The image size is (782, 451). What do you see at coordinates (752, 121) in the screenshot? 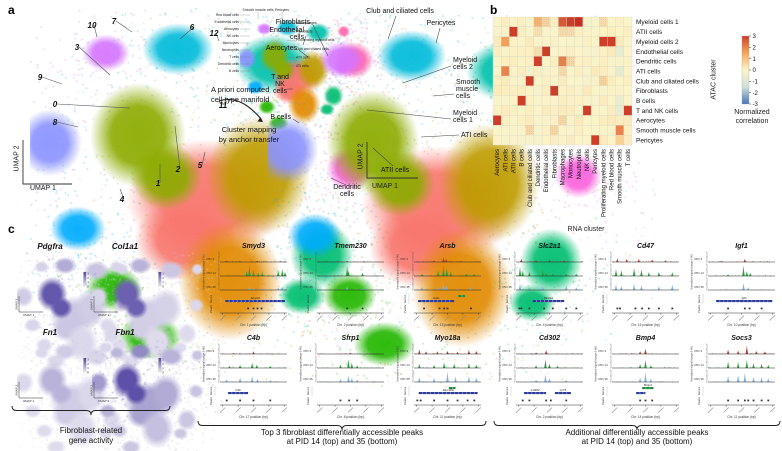
I see `colorbar-title-line2: correlation` at bounding box center [752, 121].